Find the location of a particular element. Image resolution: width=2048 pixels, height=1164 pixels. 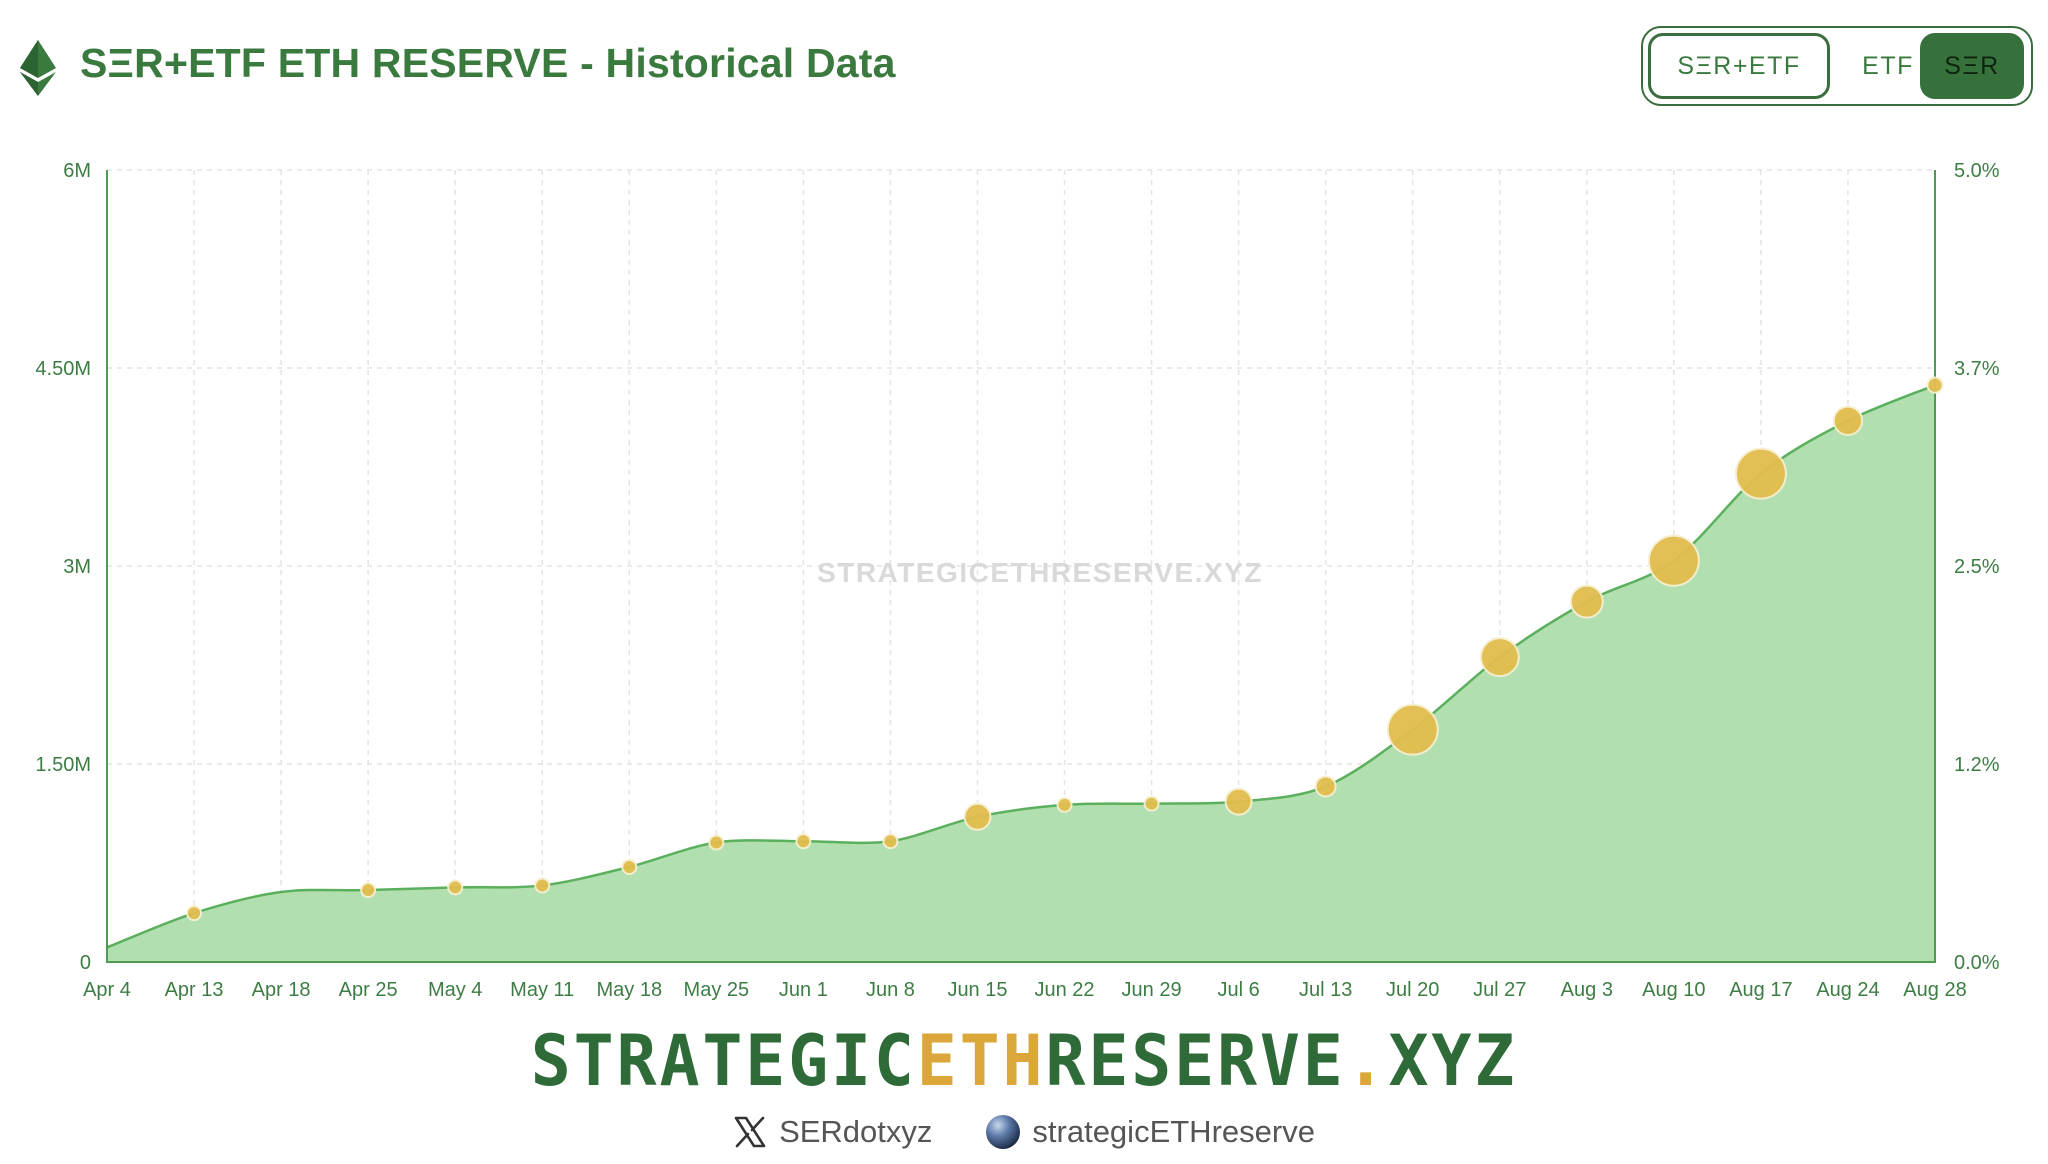

x-tick-label: Aug 17 is located at coordinates (1760, 990).